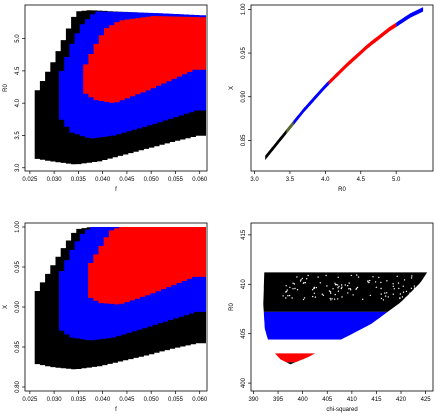  What do you see at coordinates (291, 363) in the screenshot?
I see `band-black` at bounding box center [291, 363].